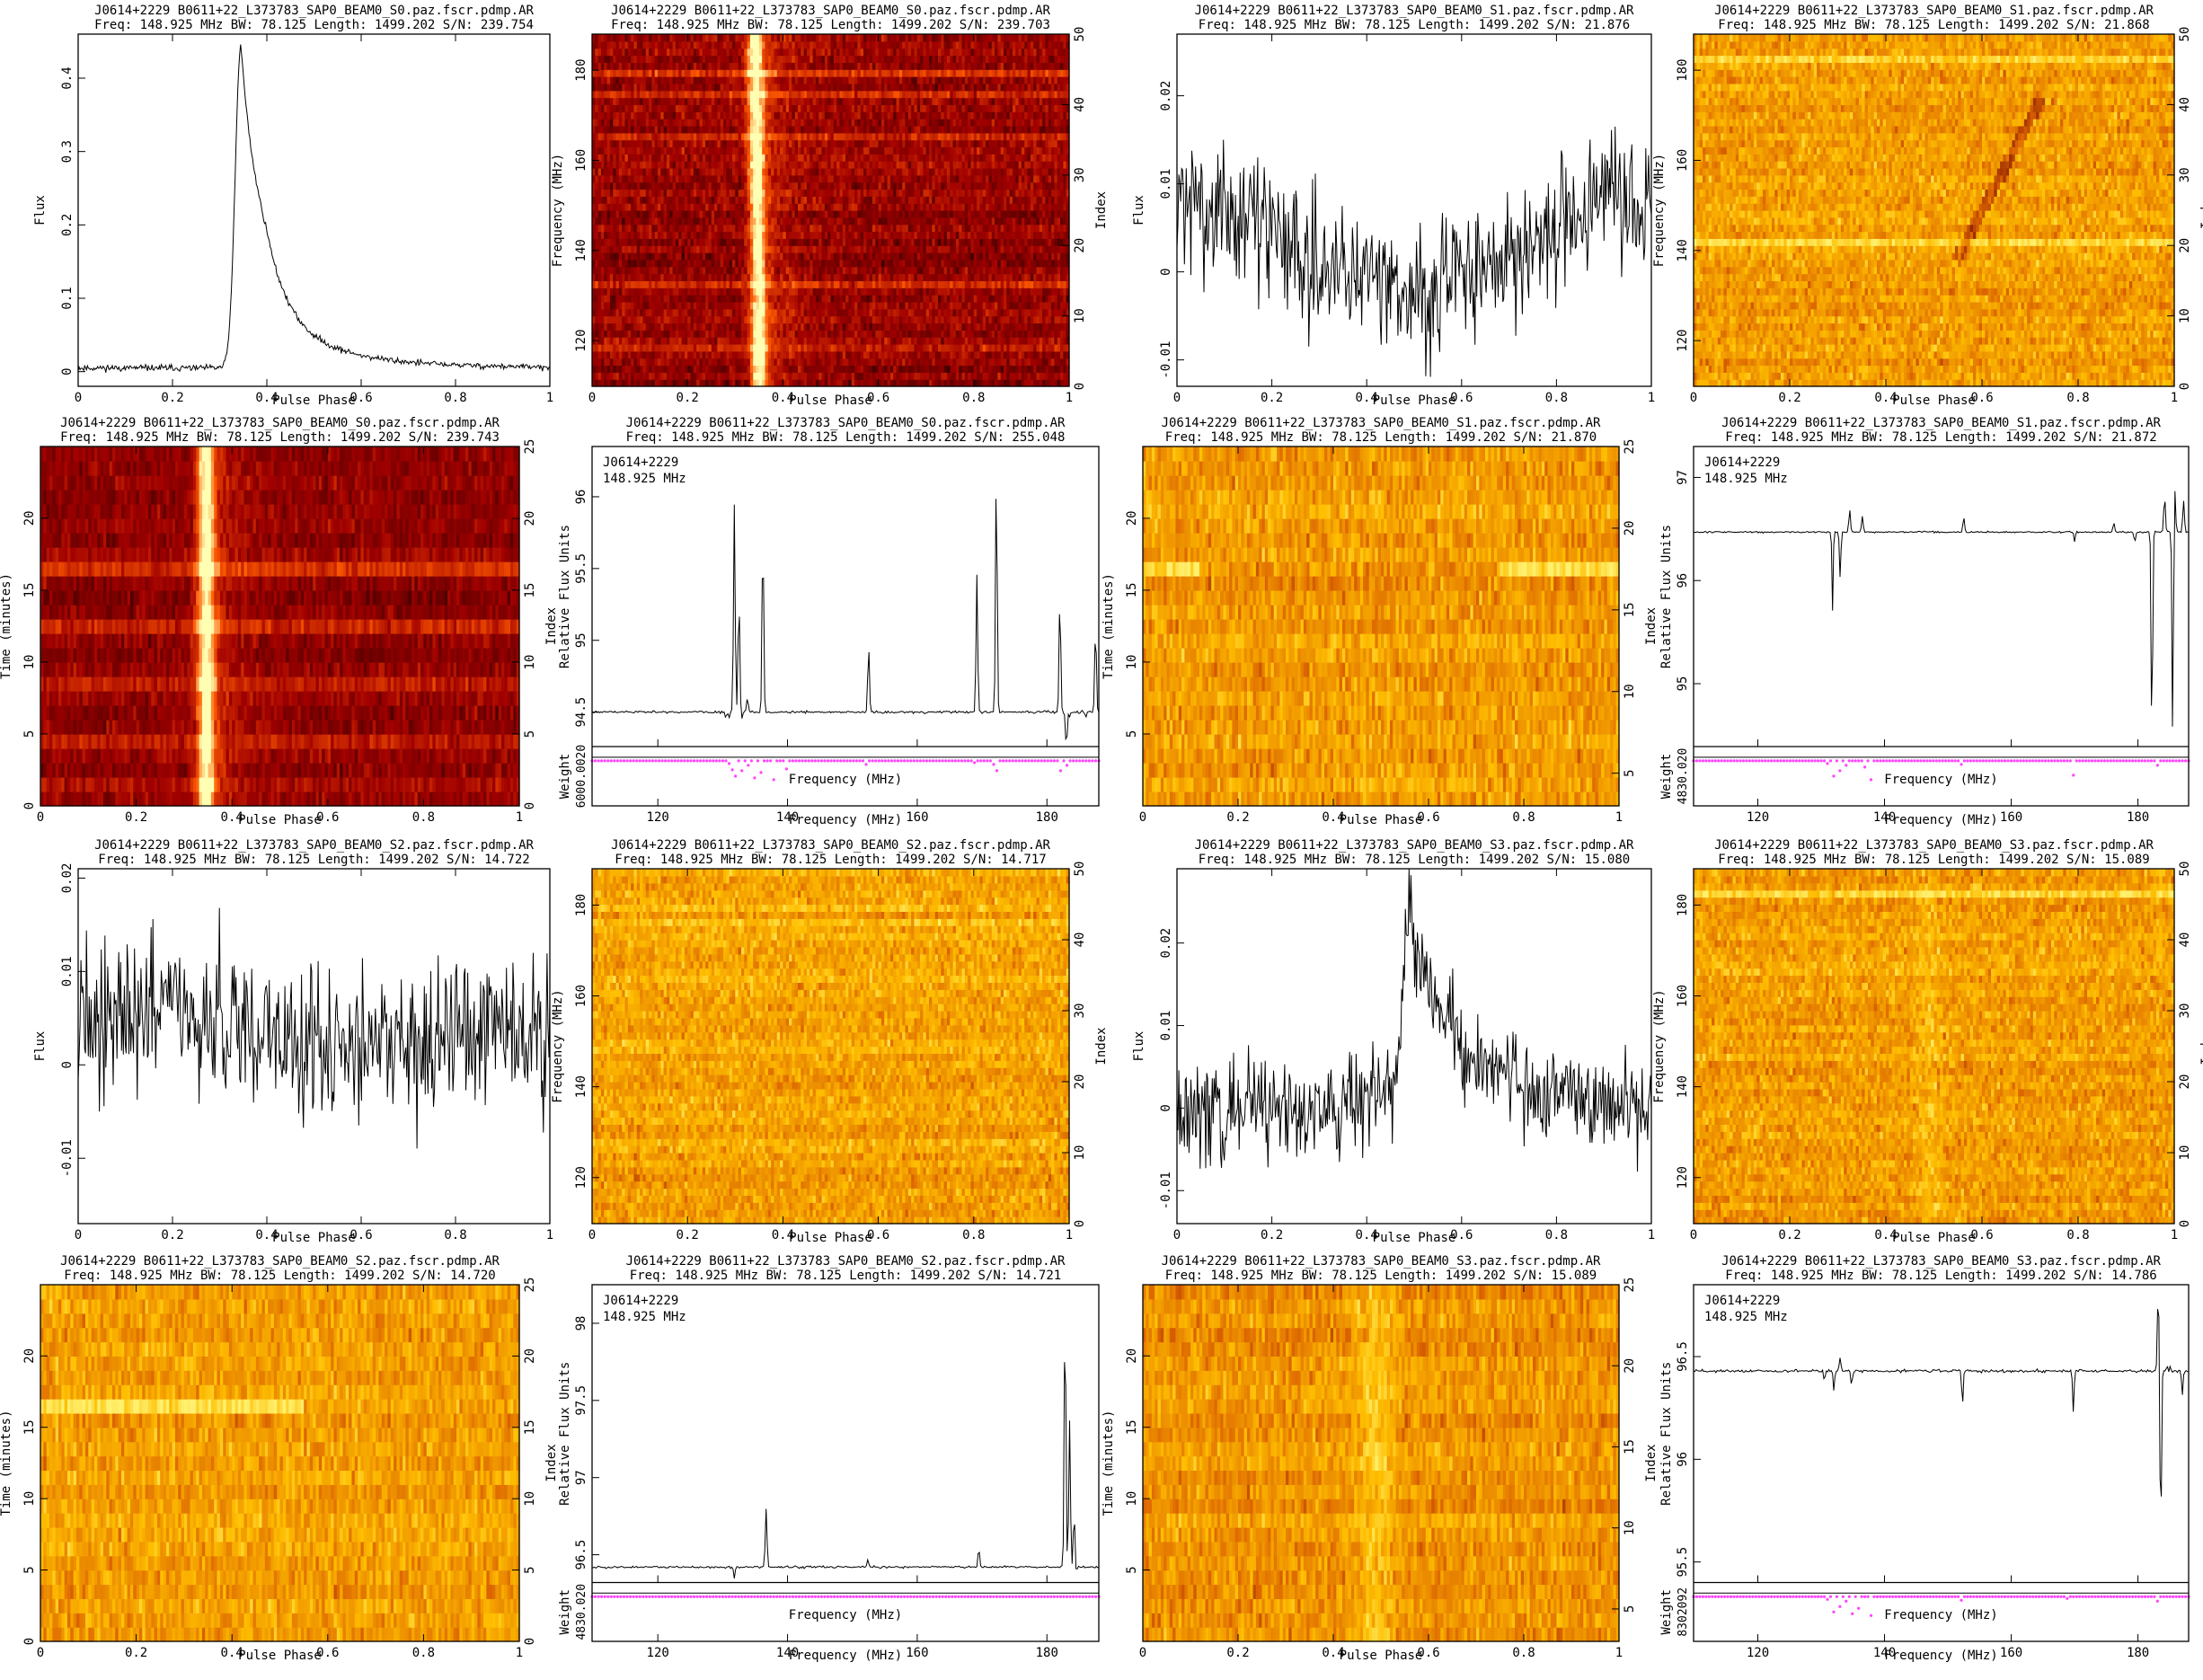  What do you see at coordinates (40, 210) in the screenshot?
I see `p1-ylabel: Flux` at bounding box center [40, 210].